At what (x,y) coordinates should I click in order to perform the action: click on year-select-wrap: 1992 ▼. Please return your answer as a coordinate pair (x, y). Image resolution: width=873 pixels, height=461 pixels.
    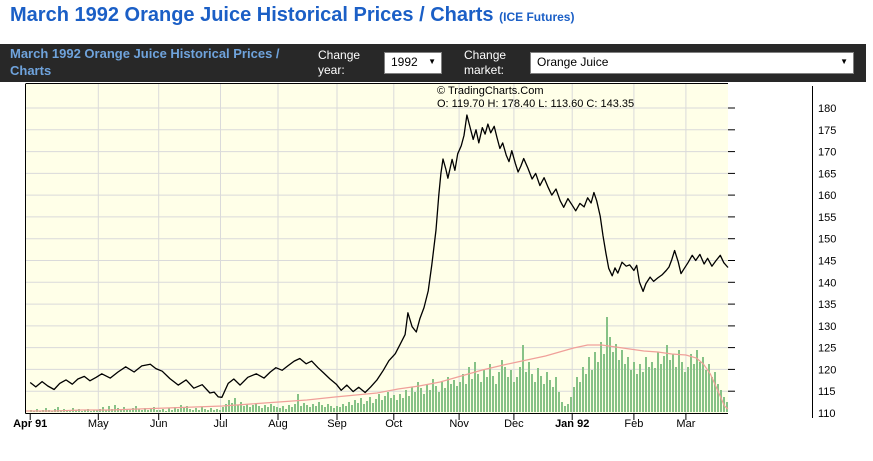
    Looking at the image, I should click on (413, 63).